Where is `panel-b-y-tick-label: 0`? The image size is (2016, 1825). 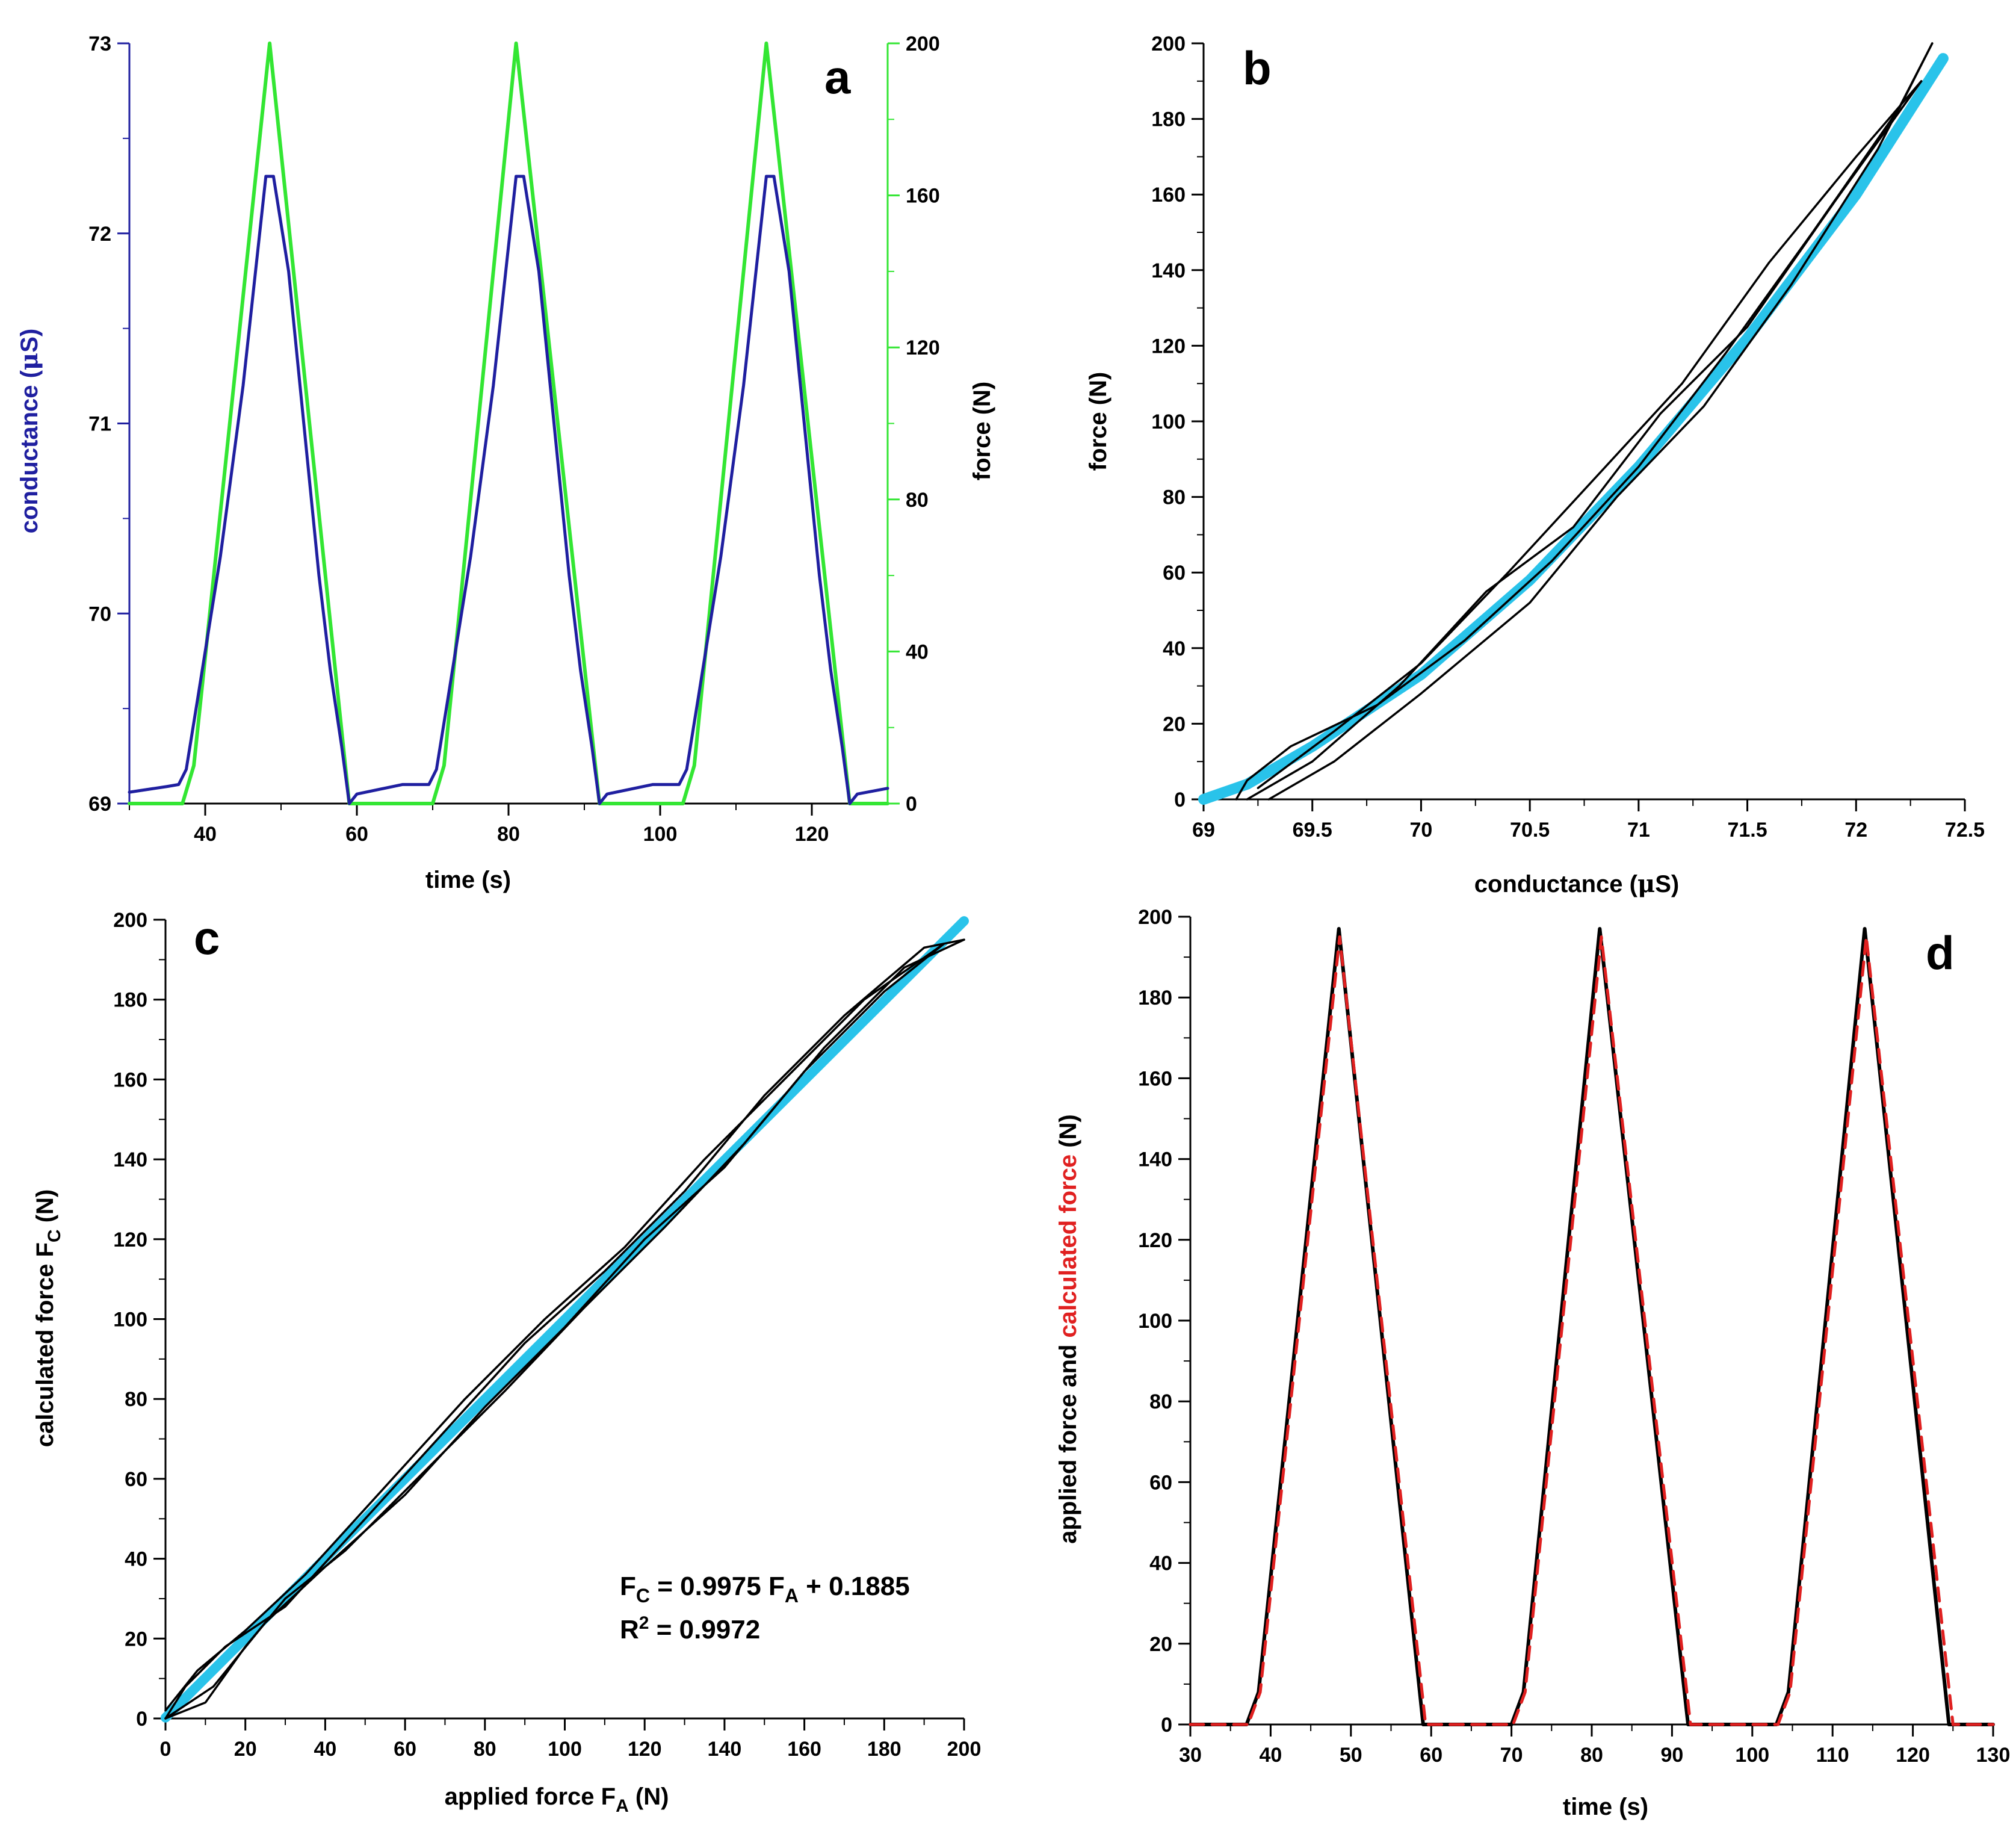
panel-b-y-tick-label: 0 is located at coordinates (1180, 800).